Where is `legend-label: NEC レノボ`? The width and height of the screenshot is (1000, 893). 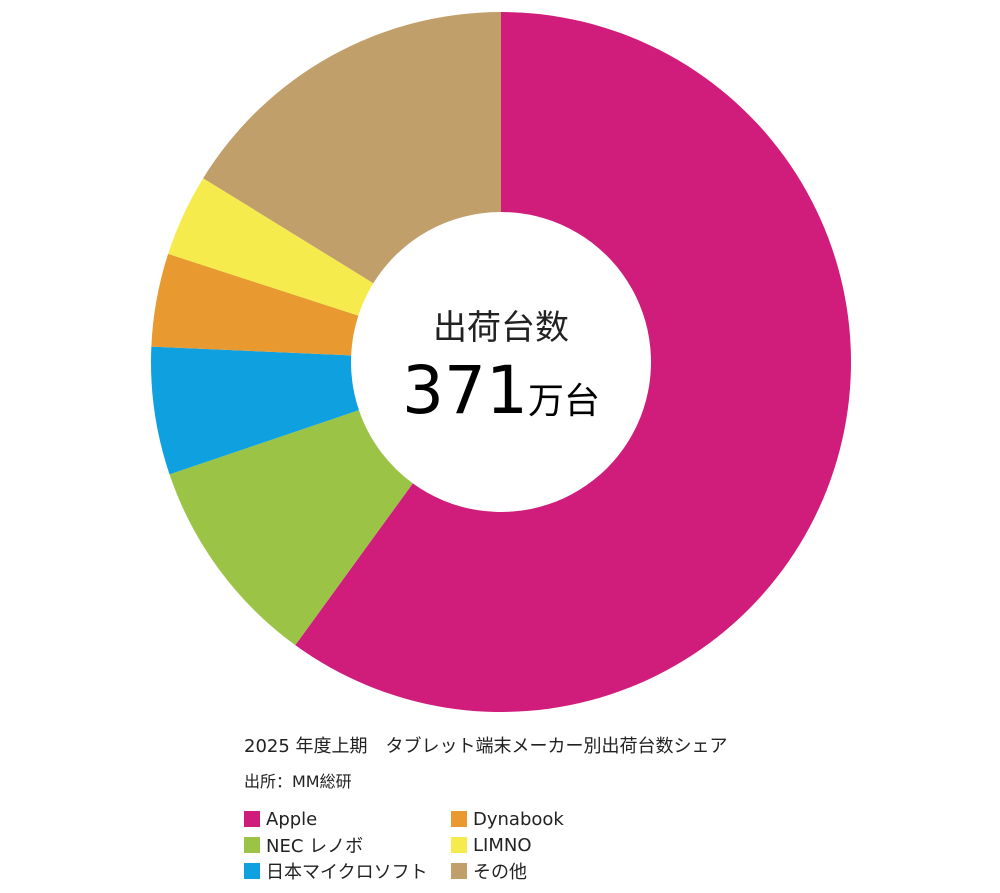 legend-label: NEC レノボ is located at coordinates (315, 846).